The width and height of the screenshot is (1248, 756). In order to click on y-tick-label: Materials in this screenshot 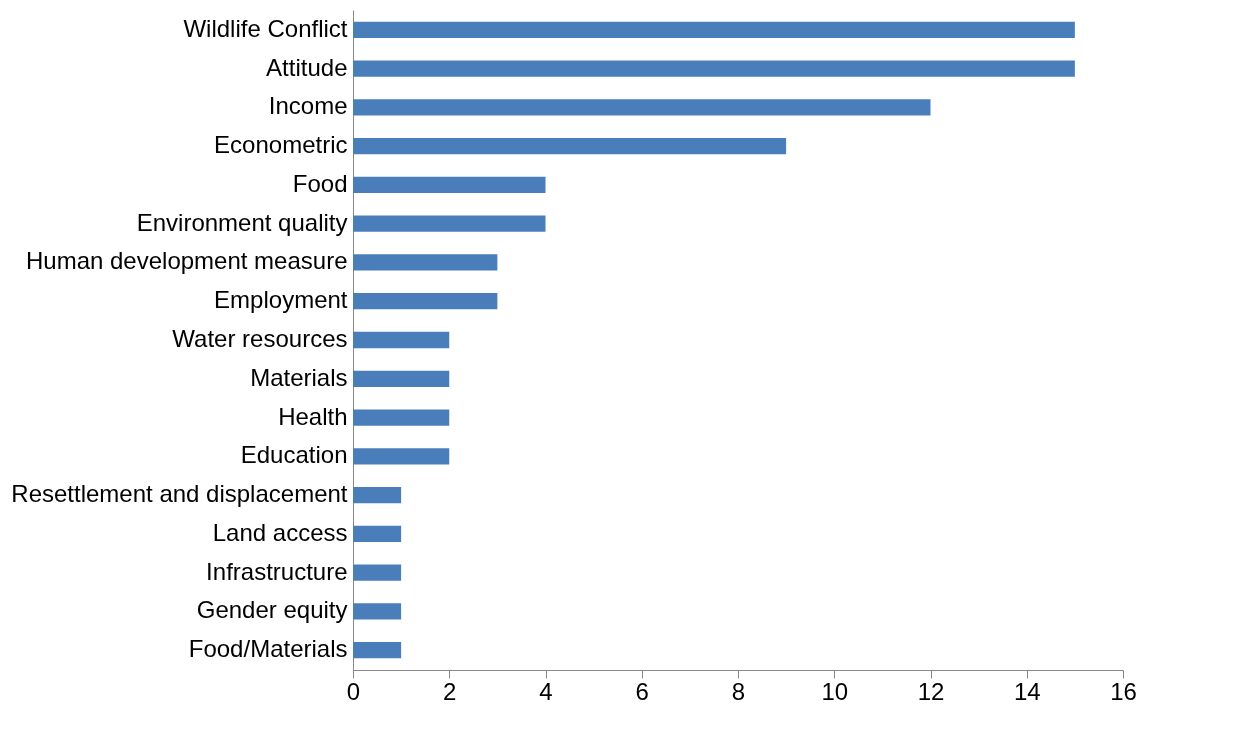, I will do `click(299, 377)`.